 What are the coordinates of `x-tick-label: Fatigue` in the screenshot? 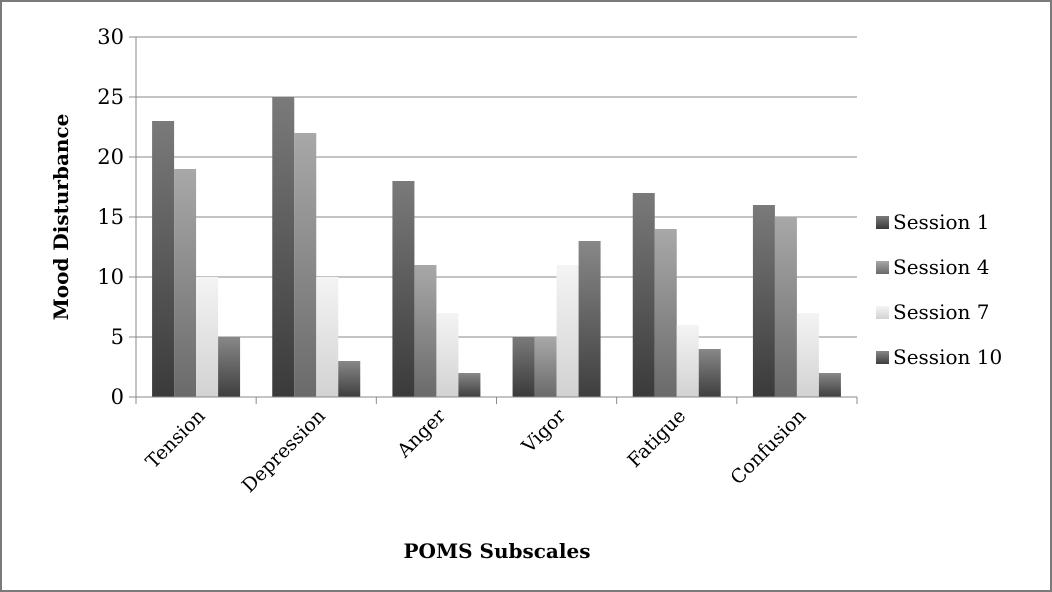 It's located at (656, 438).